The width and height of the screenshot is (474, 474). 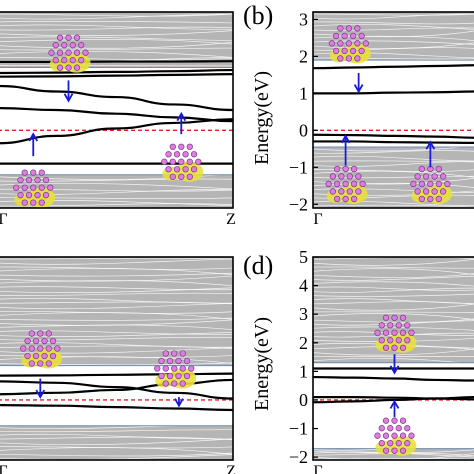 I want to click on molecule-illustration, so click(x=395, y=333).